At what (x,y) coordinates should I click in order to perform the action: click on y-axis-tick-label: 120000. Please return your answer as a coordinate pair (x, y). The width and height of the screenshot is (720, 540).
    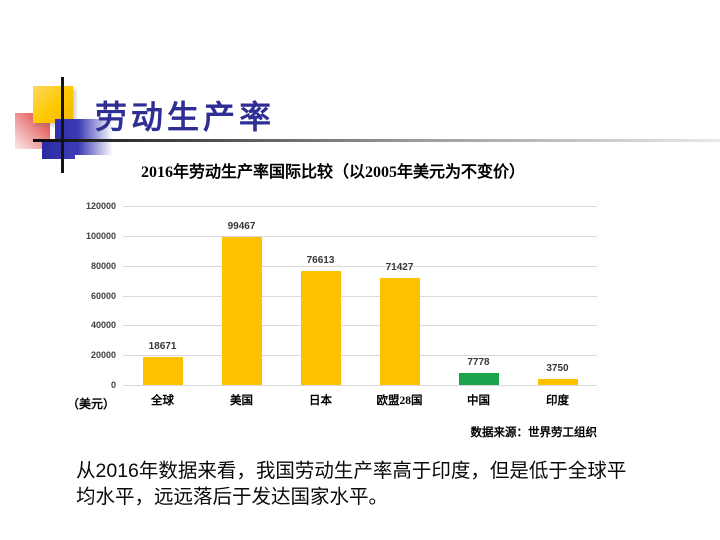
    Looking at the image, I should click on (100, 206).